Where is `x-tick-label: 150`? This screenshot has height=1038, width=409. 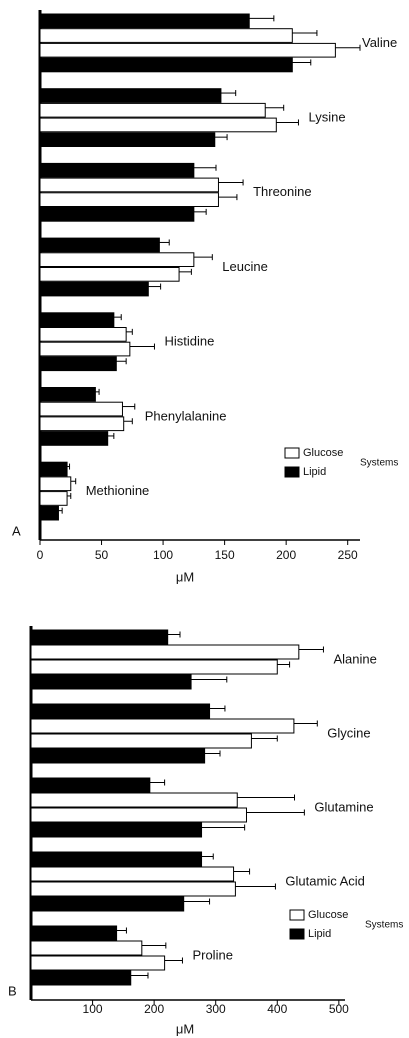 x-tick-label: 150 is located at coordinates (225, 555).